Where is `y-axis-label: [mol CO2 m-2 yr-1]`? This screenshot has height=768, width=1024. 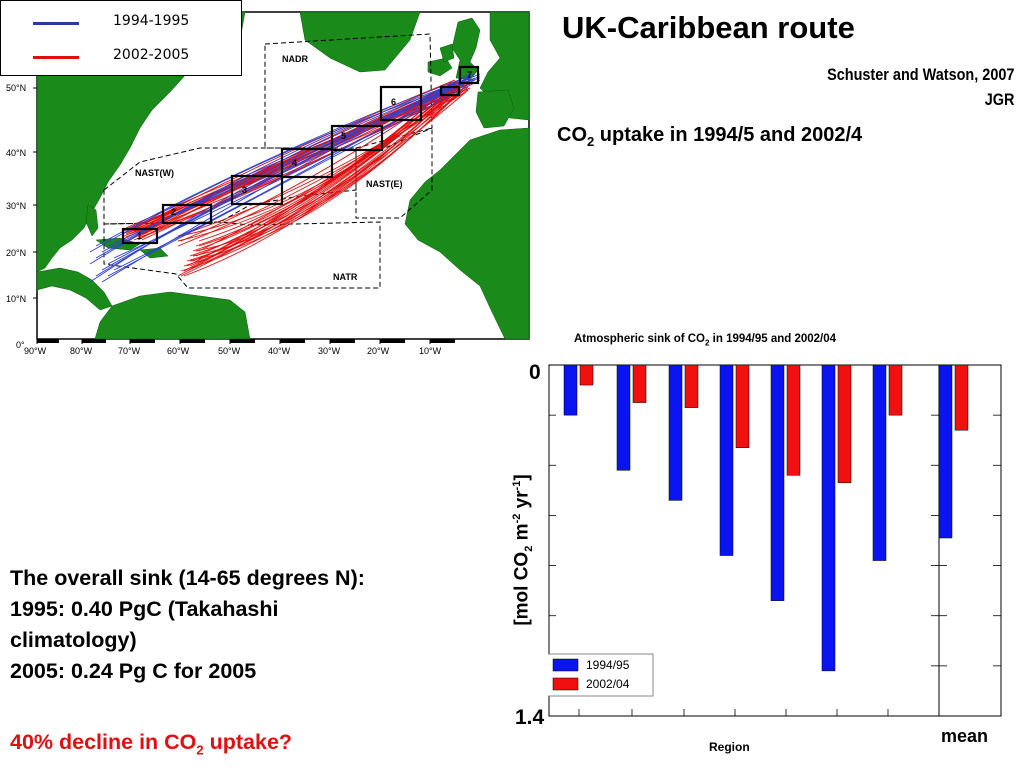 y-axis-label: [mol CO2 m-2 yr-1] is located at coordinates (523, 550).